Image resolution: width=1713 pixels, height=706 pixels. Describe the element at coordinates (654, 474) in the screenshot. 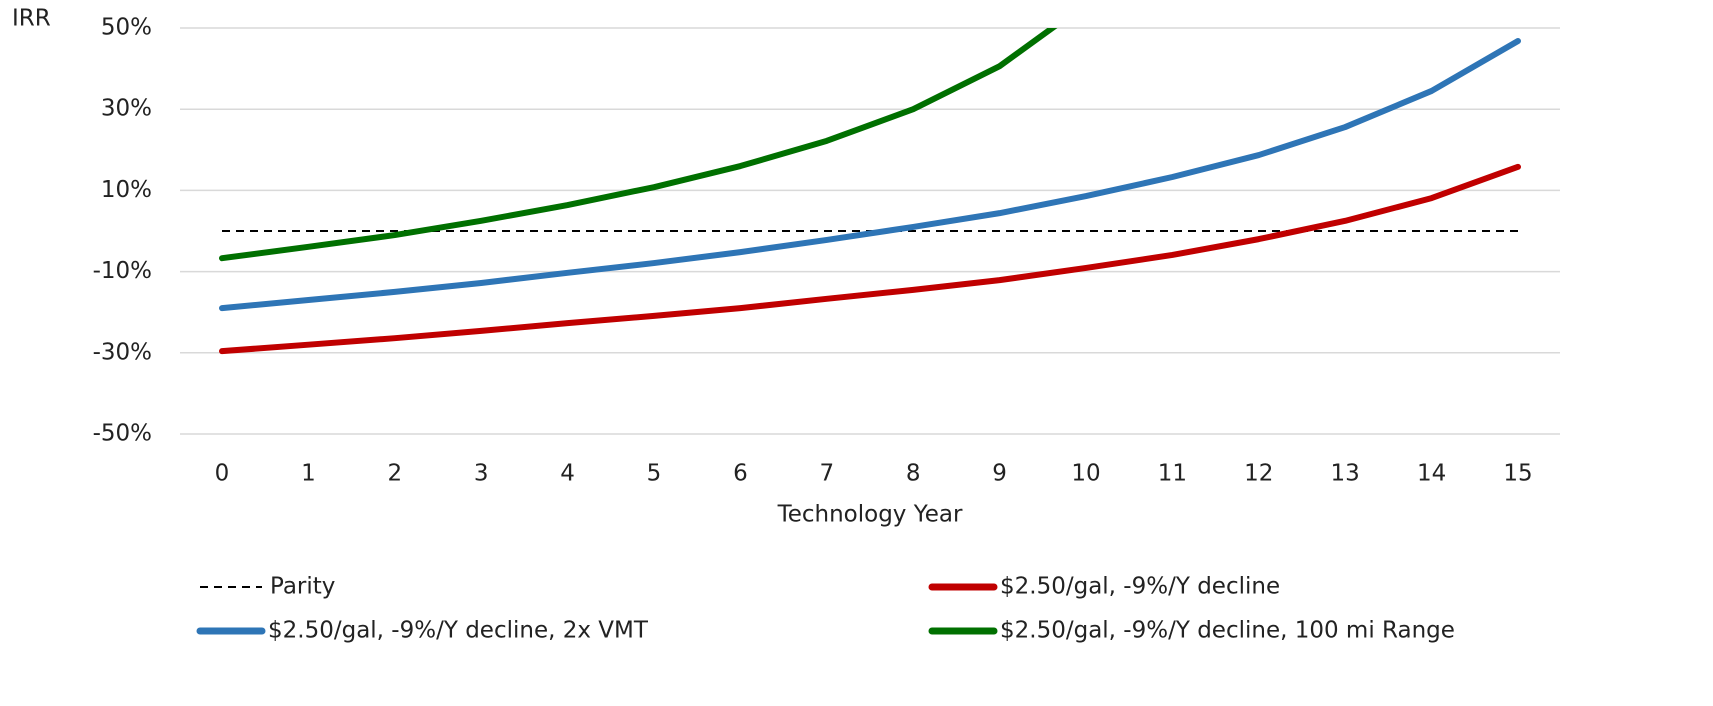

I see `x-tick-label: 5` at that location.